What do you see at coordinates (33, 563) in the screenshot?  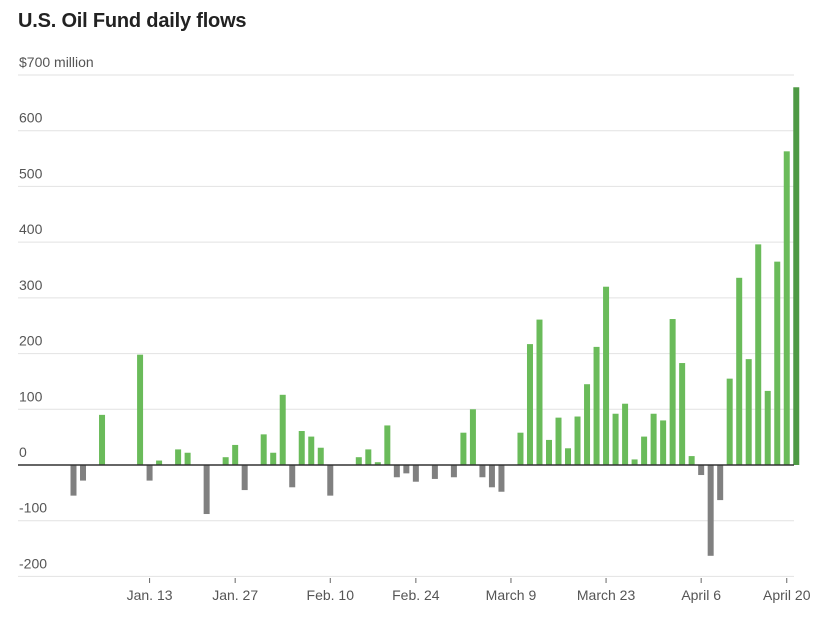 I see `y-tick-label: -200` at bounding box center [33, 563].